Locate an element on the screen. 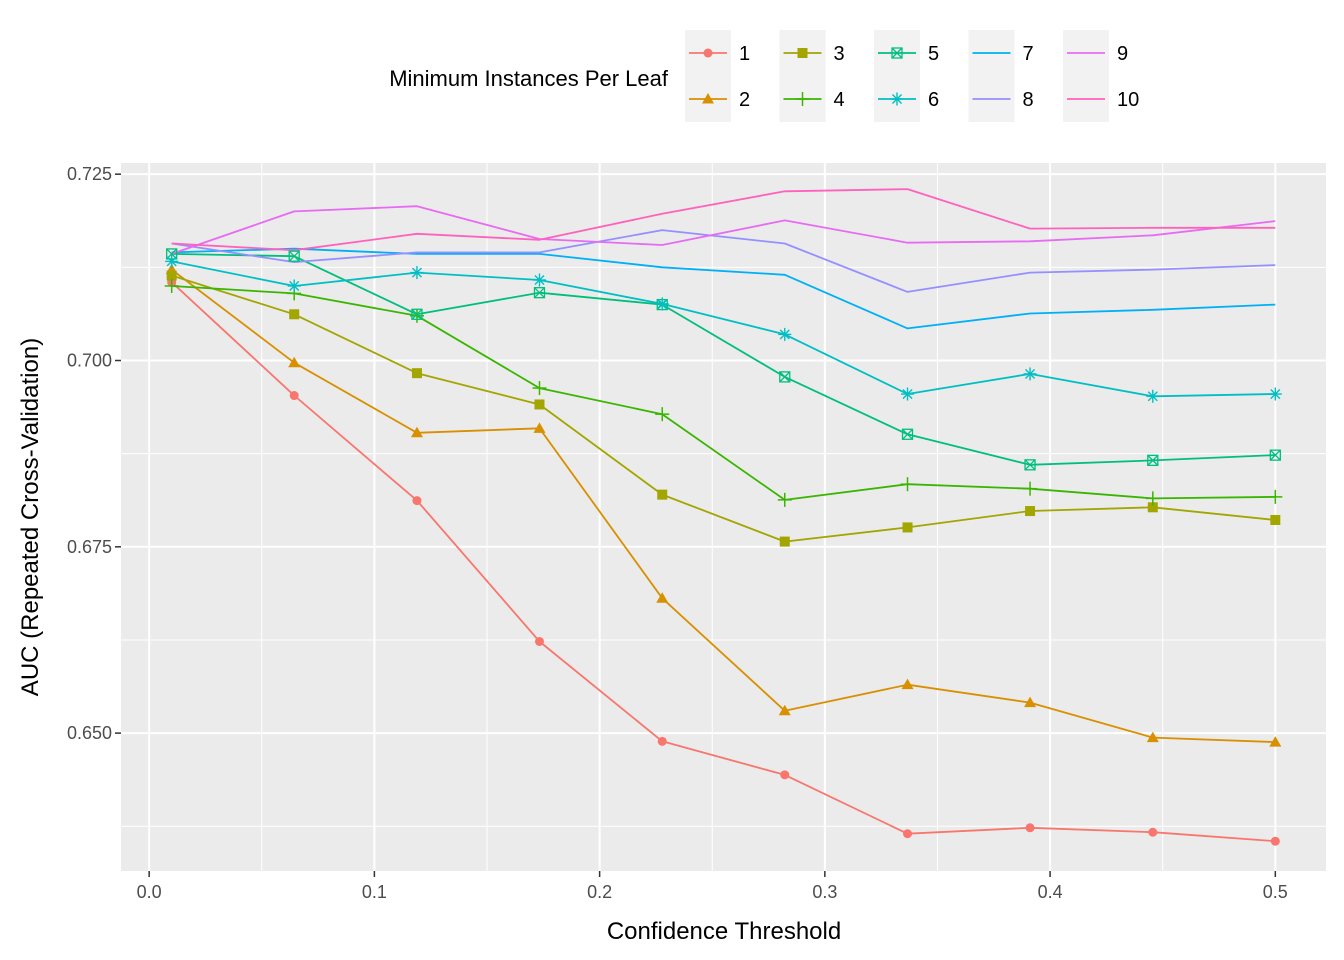 The image size is (1344, 960). legend: Minimum Instances Per Leaf 1 2 3 4 5 6 7 8 9 10 is located at coordinates (764, 76).